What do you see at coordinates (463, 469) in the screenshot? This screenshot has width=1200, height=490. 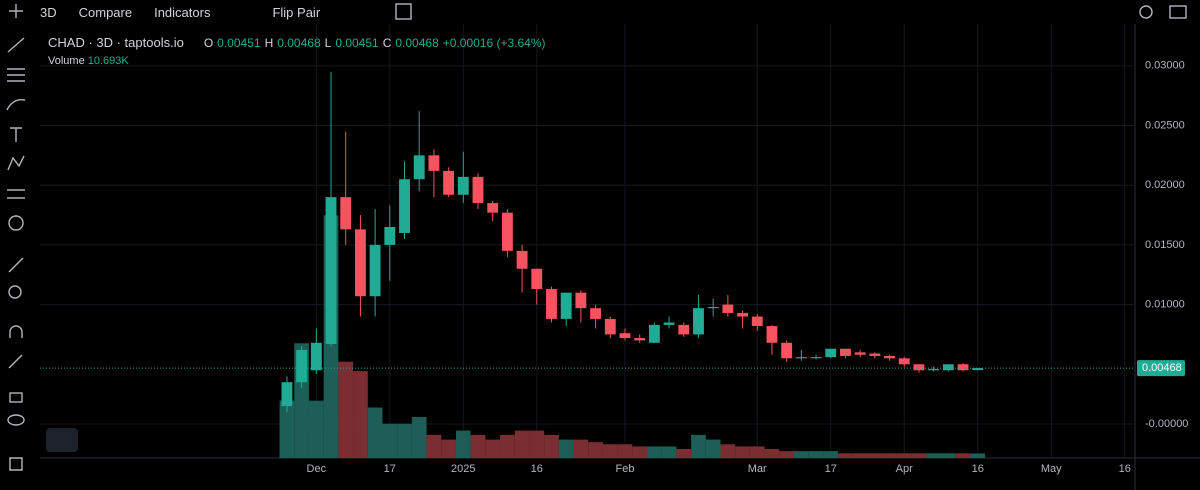 I see `x-tick-label: 2025` at bounding box center [463, 469].